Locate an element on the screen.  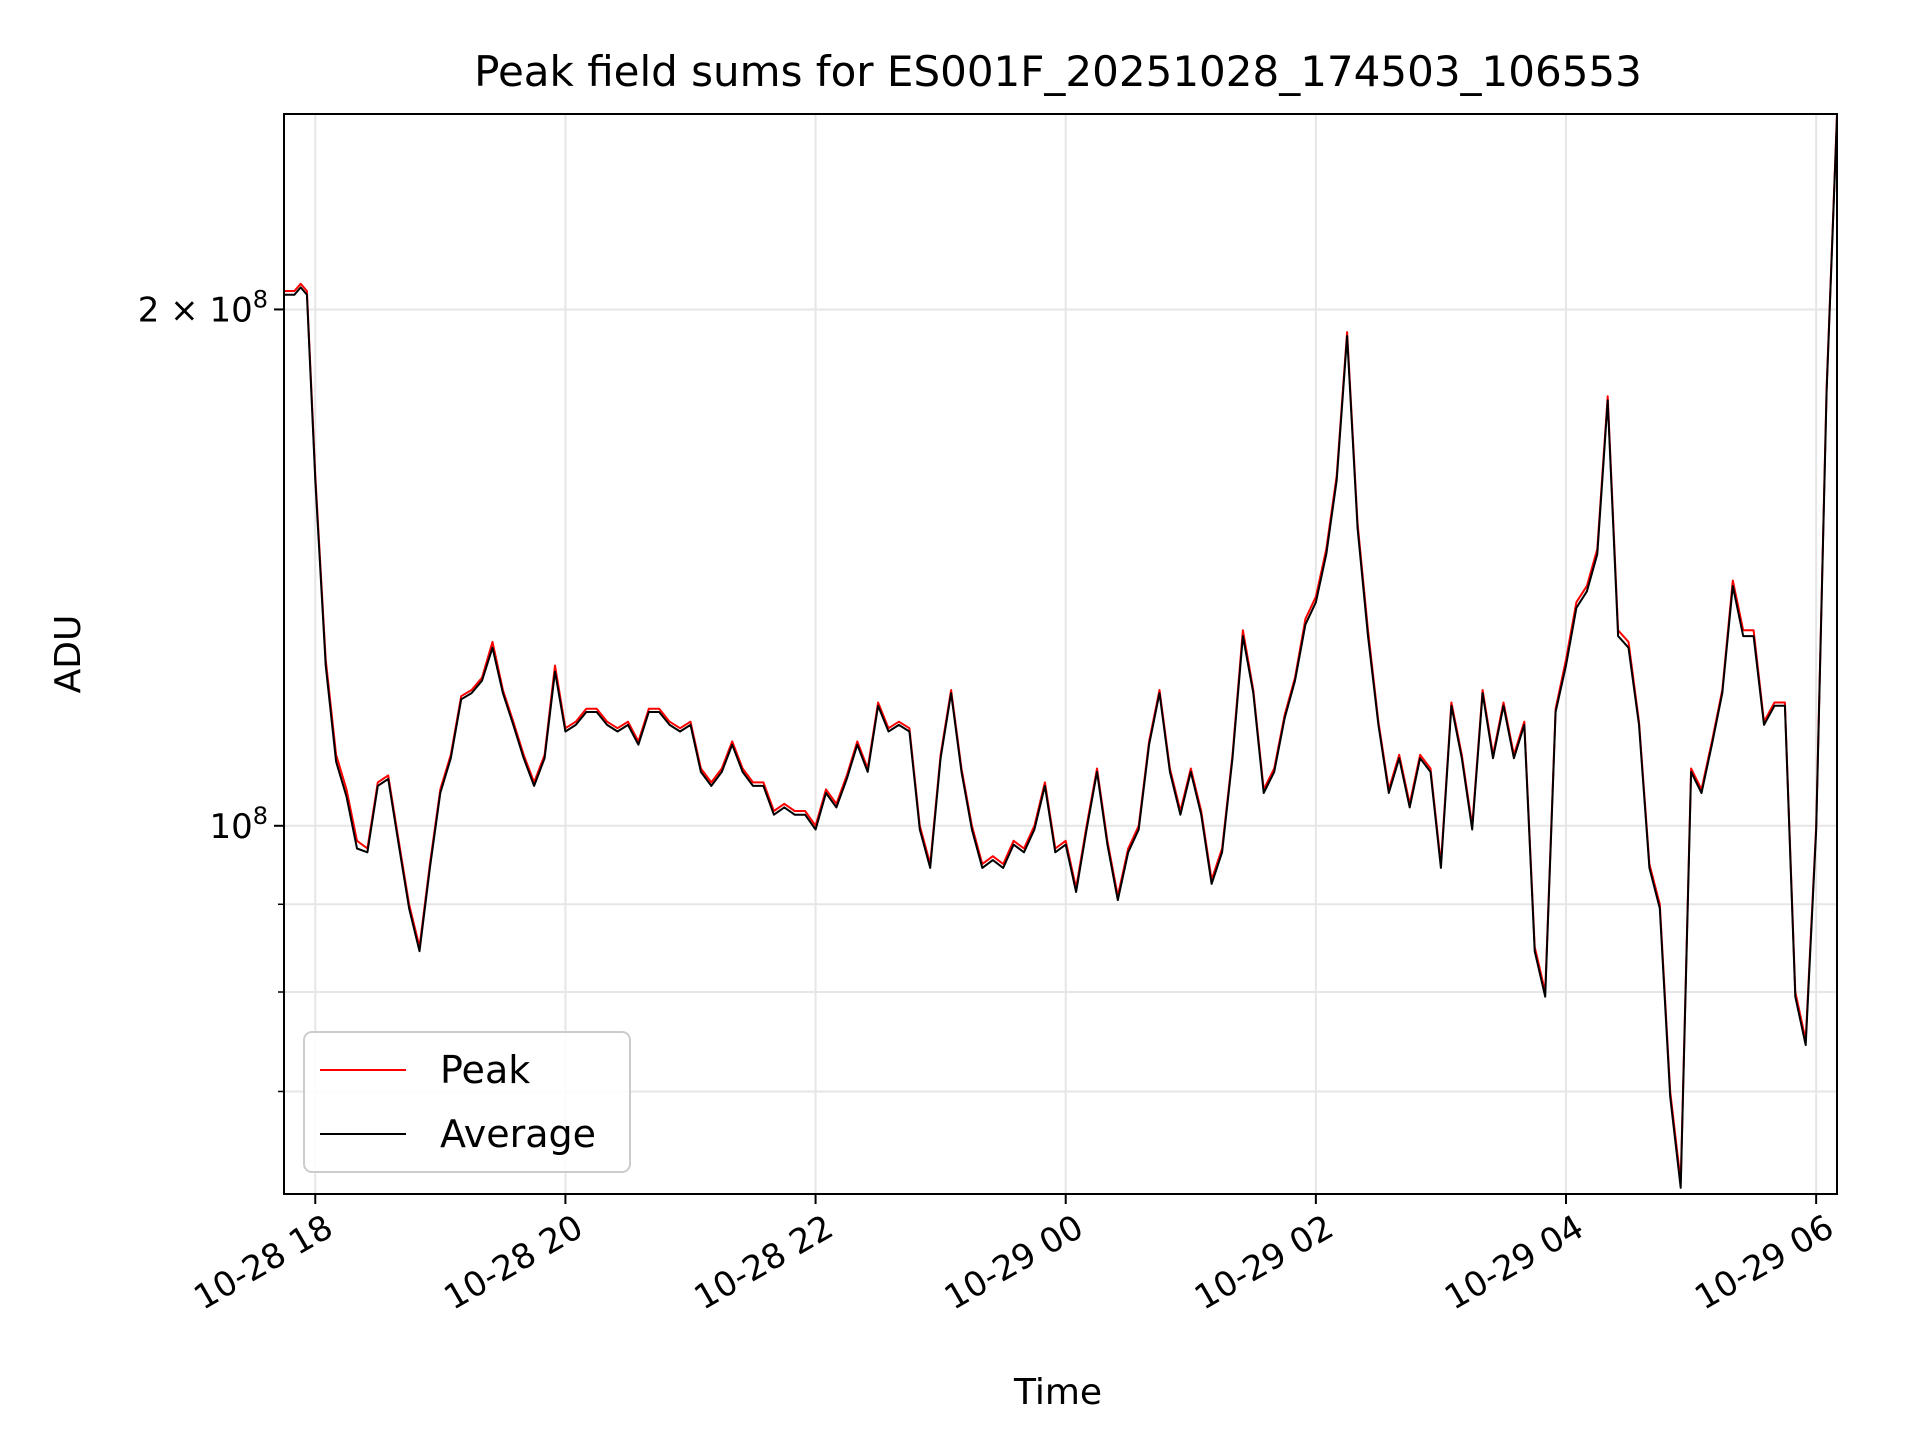
legend: Peak Average is located at coordinates (467, 1102).